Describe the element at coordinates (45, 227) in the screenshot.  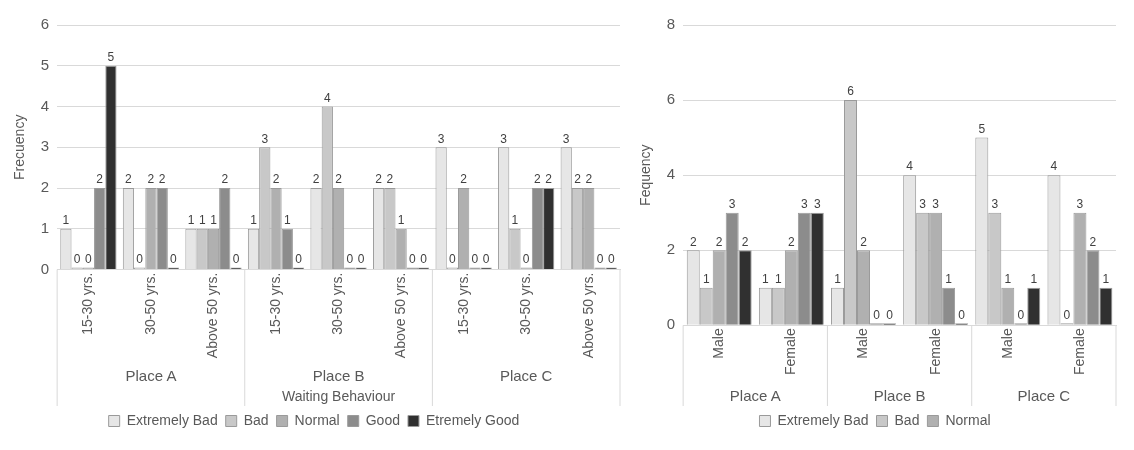
I see `y-tick-label: 1` at that location.